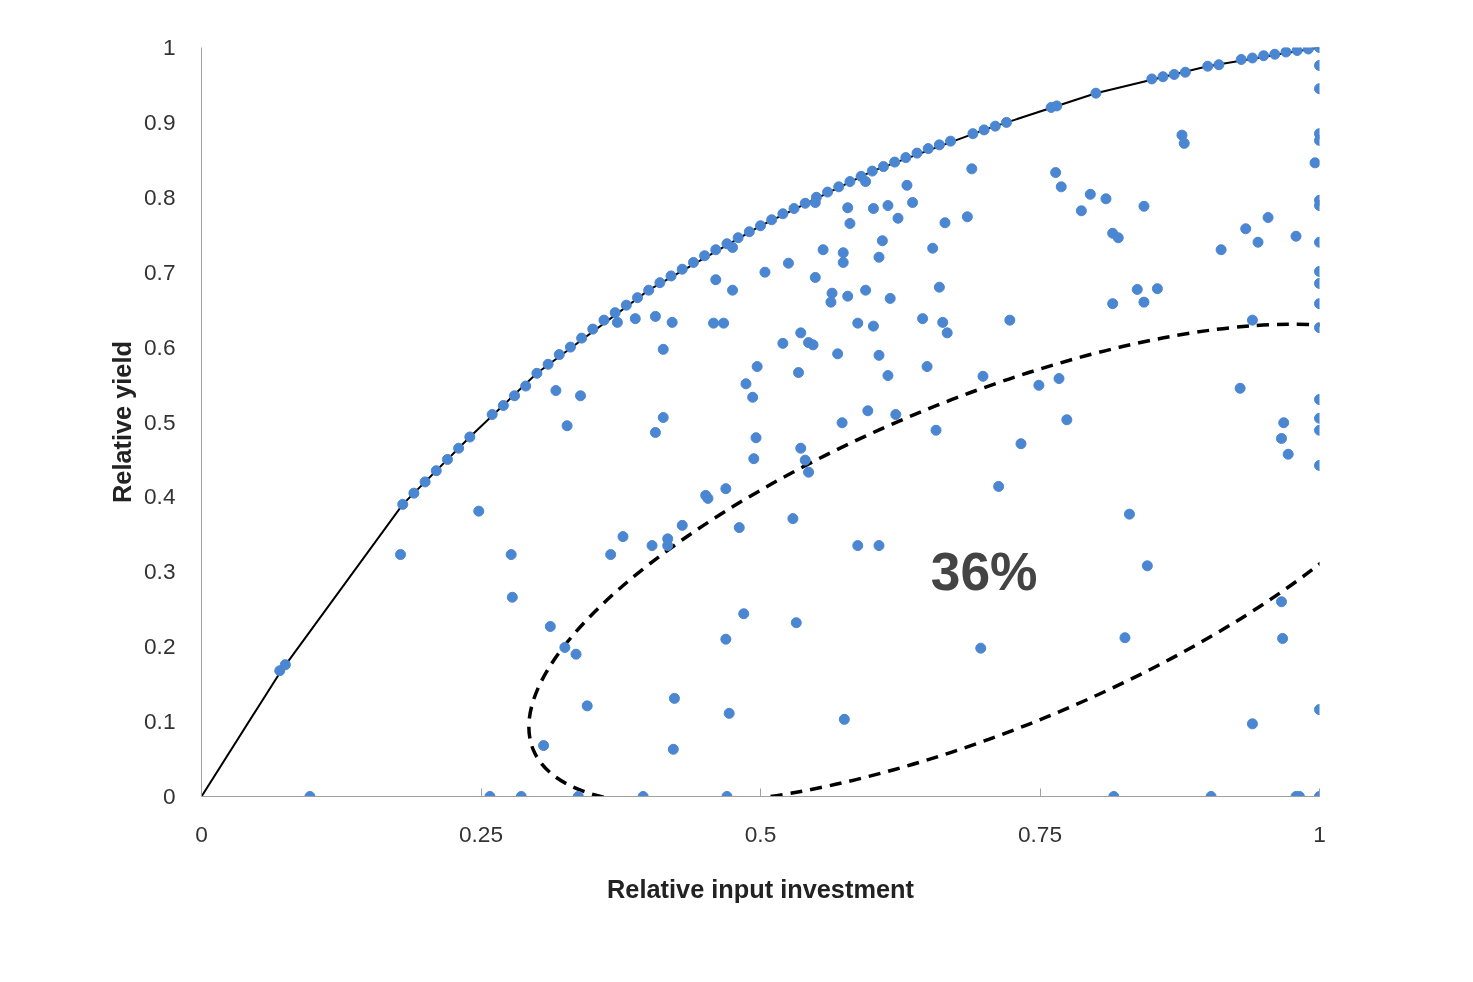 The height and width of the screenshot is (982, 1473). Describe the element at coordinates (160, 121) in the screenshot. I see `y-tick-label: 0.9` at that location.